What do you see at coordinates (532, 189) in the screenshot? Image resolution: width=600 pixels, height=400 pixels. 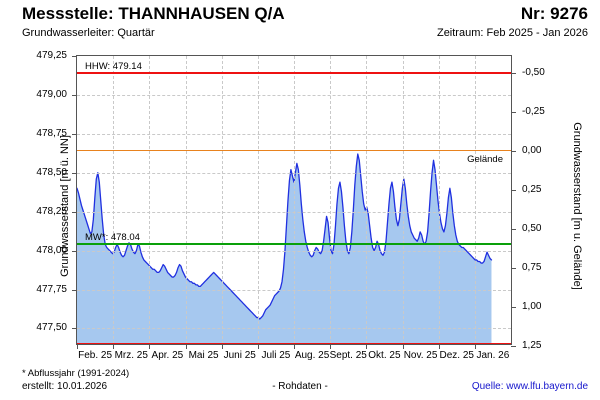 I see `y-tick-label-right: 0,25` at bounding box center [532, 189].